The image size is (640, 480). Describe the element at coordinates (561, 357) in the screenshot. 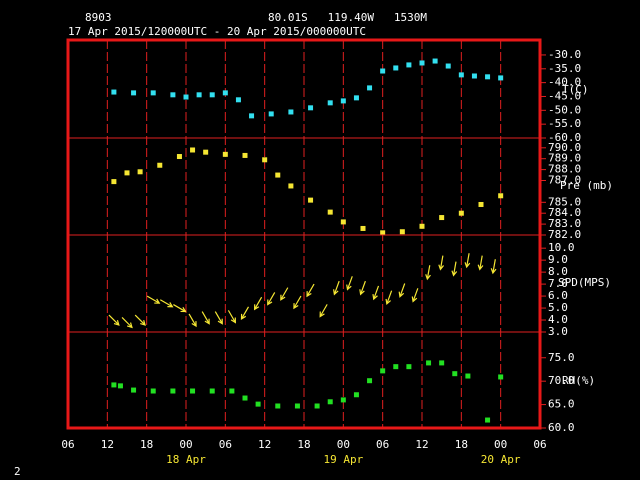

I see `y-tick-label: 75.0` at that location.